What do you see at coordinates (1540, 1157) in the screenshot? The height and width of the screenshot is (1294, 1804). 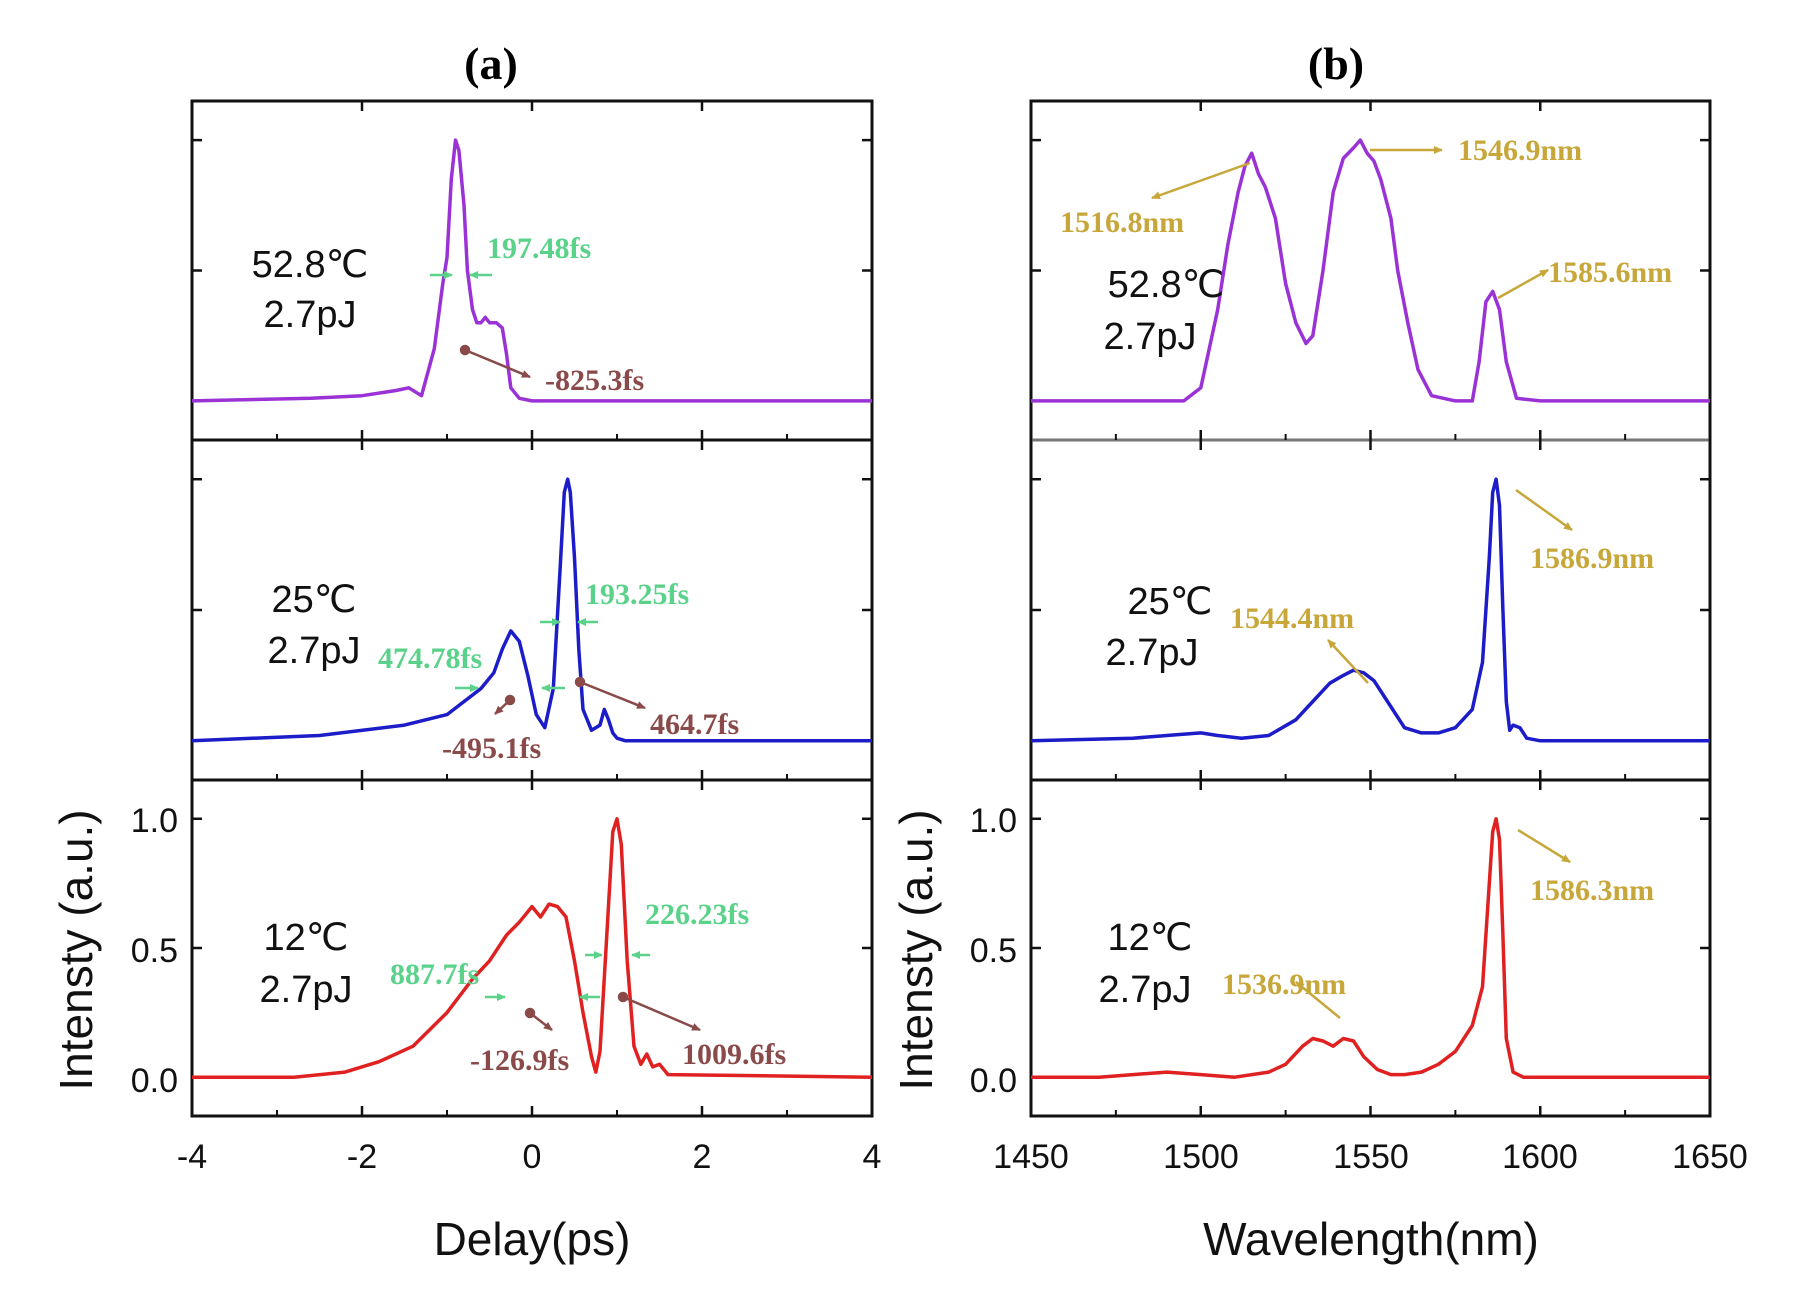 I see `x-tick-label-b: 1600` at bounding box center [1540, 1157].